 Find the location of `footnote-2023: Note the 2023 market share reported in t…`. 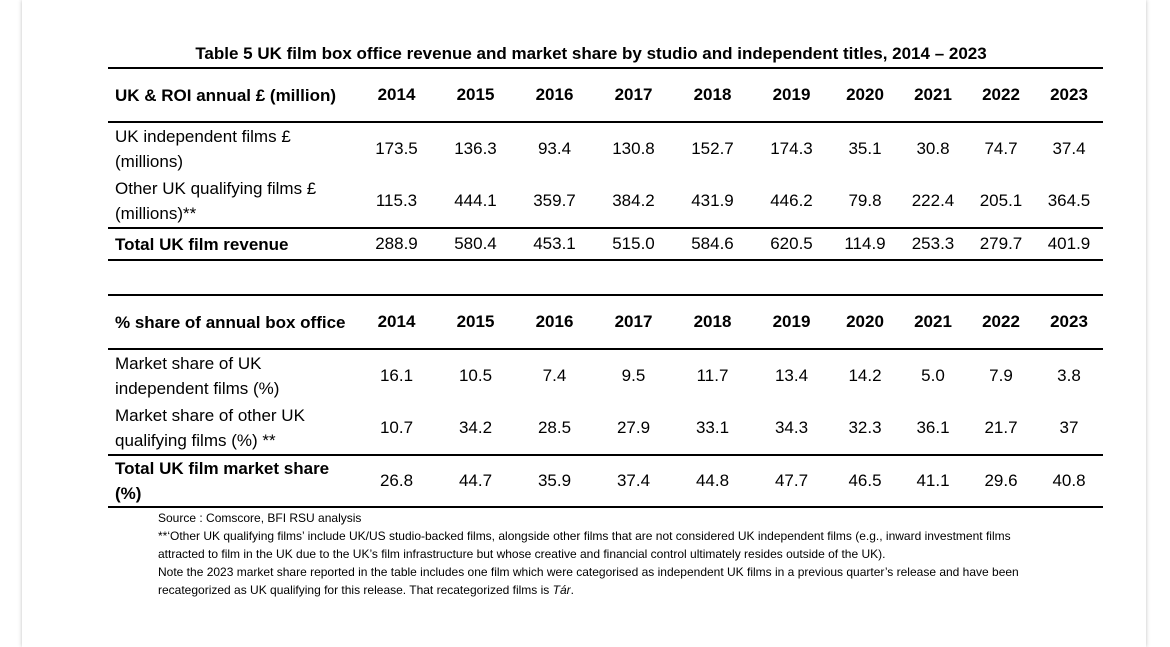

footnote-2023: Note the 2023 market share reported in t… is located at coordinates (593, 581).